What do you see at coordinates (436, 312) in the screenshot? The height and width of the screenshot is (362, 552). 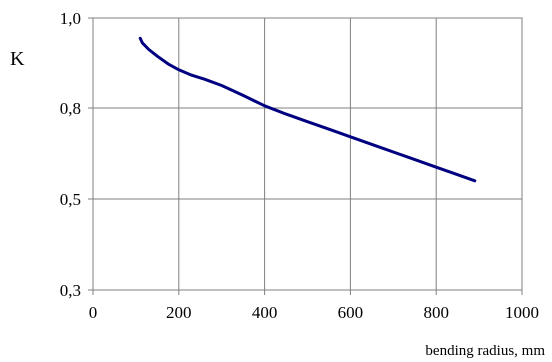 I see `x-tick-label: 800` at bounding box center [436, 312].